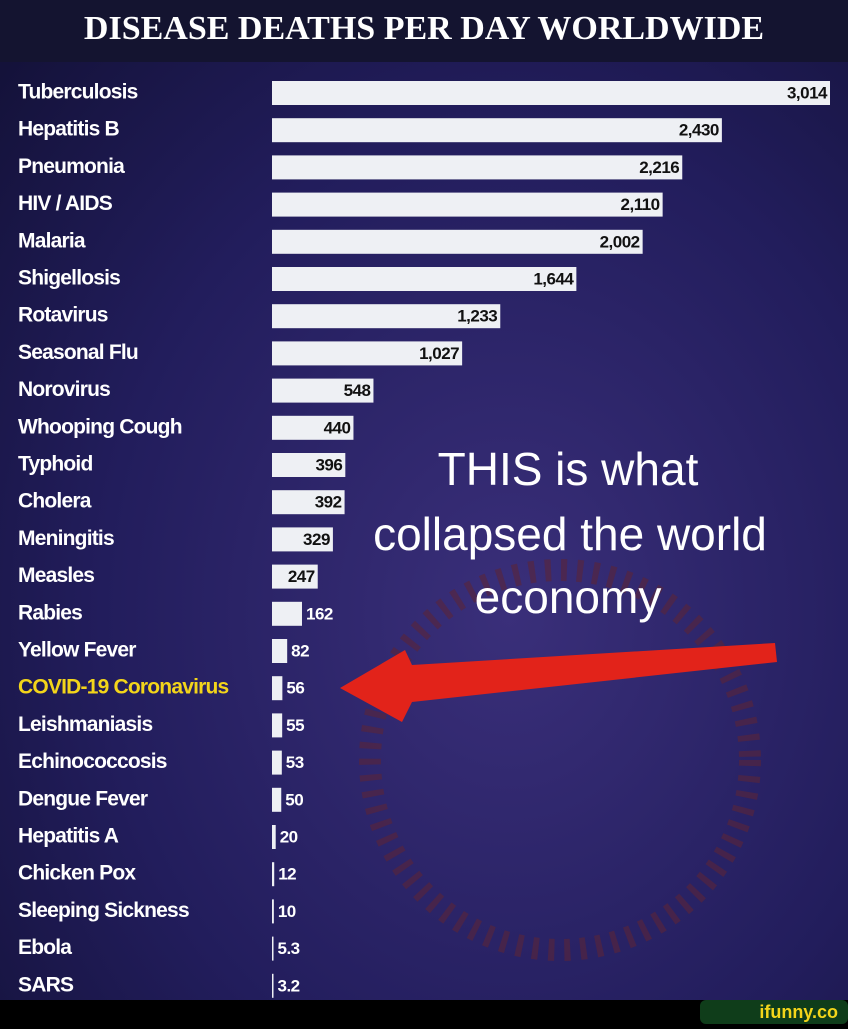 This screenshot has height=1029, width=848. Describe the element at coordinates (553, 278) in the screenshot. I see `value-label: 1,644` at that location.